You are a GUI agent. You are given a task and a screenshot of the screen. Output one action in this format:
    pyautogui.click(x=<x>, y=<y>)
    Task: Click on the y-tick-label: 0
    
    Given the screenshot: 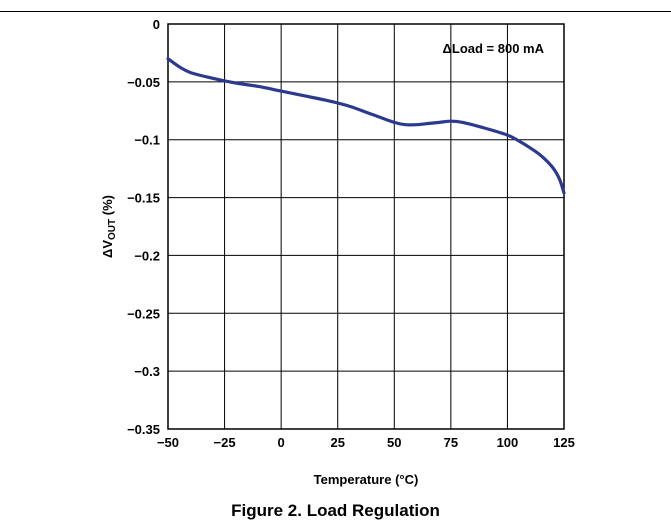 What is the action you would take?
    pyautogui.click(x=156, y=24)
    